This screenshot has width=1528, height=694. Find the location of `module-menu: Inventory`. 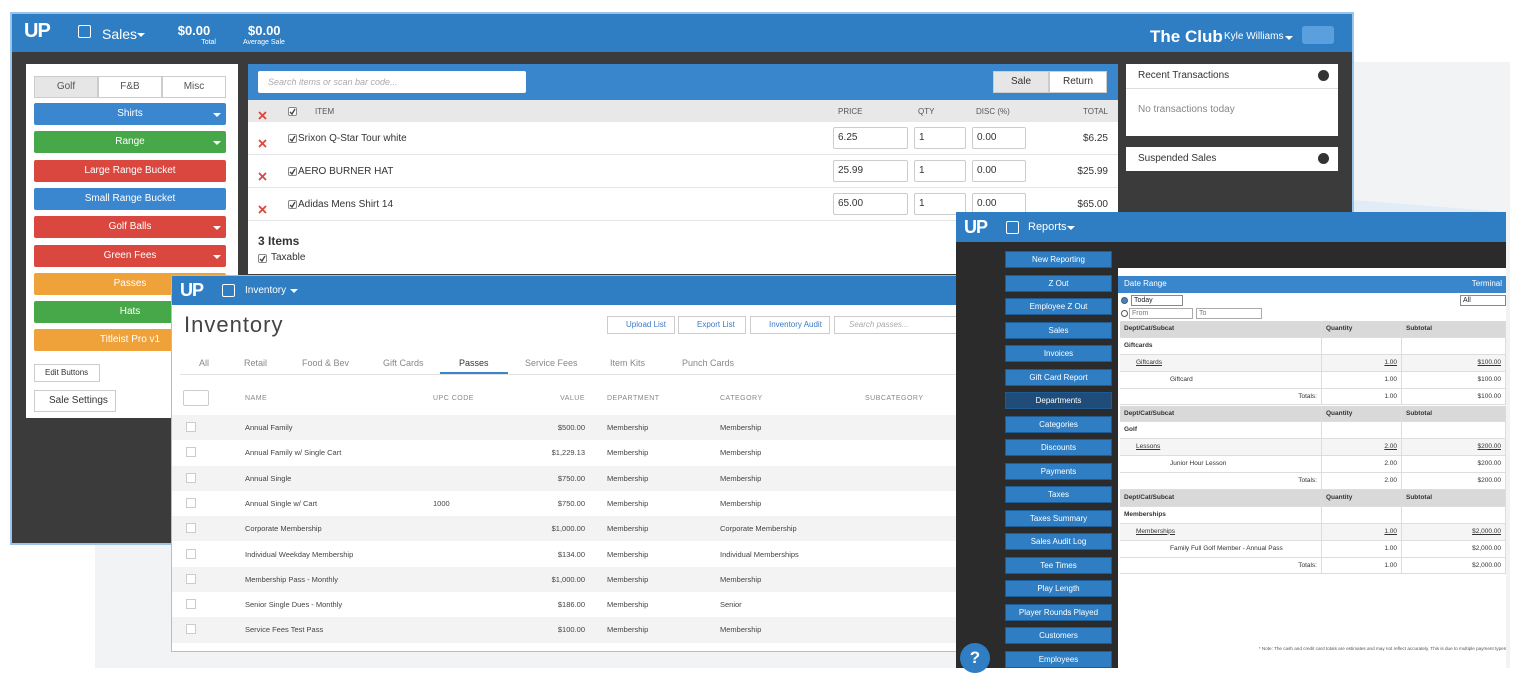

module-menu: Inventory is located at coordinates (266, 290).